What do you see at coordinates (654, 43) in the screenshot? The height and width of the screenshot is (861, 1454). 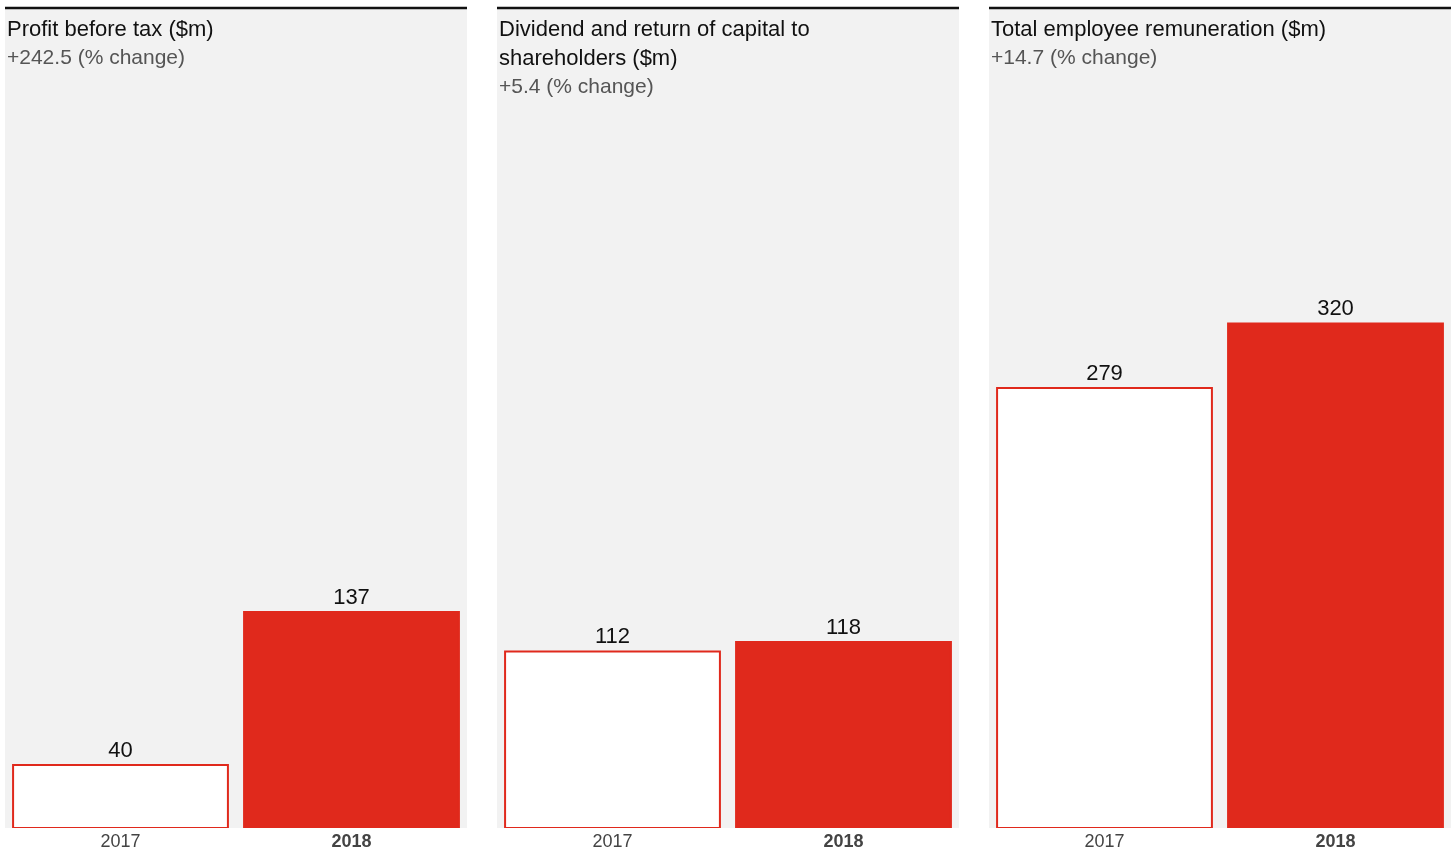 I see `text: Dividend and return of capital to shareholders ($m)` at bounding box center [654, 43].